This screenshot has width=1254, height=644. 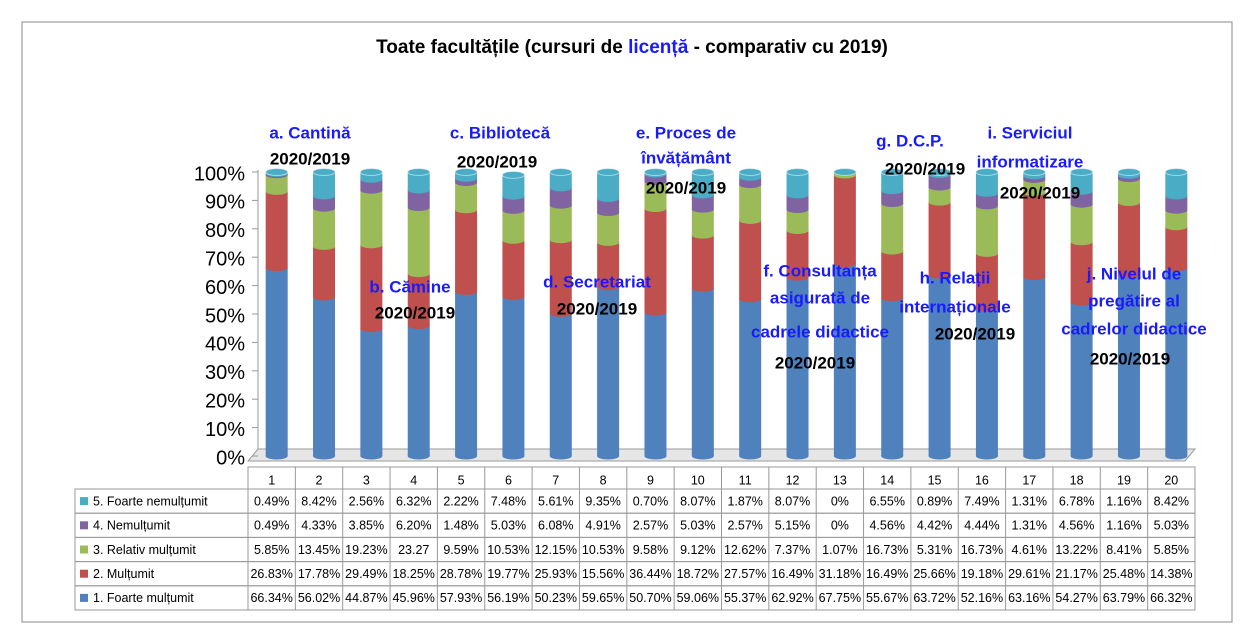 I want to click on x-tick-label: 7, so click(x=555, y=480).